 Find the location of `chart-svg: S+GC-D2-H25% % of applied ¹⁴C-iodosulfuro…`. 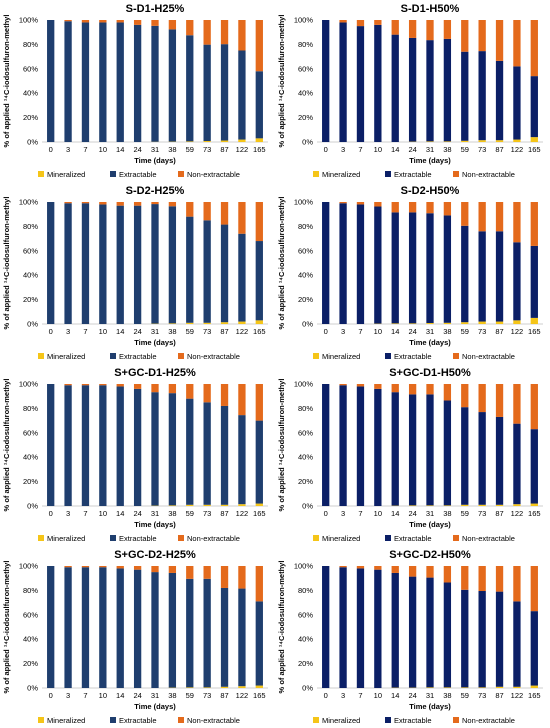

chart-svg: S+GC-D2-H25% % of applied ¹⁴C-iodosulfuro… is located at coordinates (135, 637).